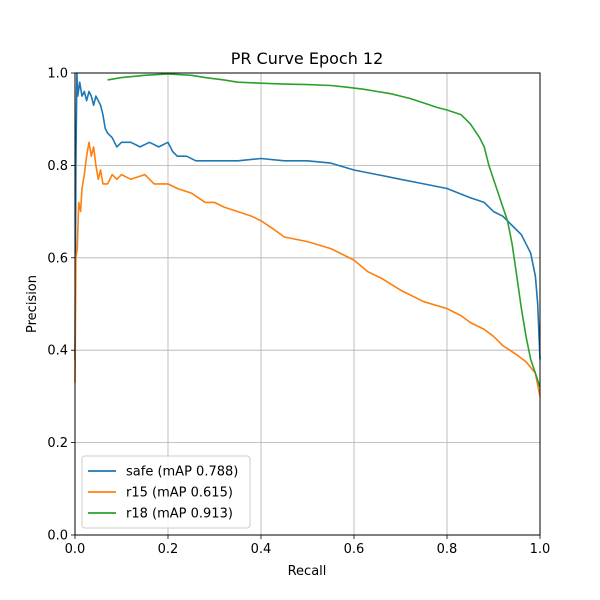  I want to click on x-tick-label: 1.0, so click(540, 549).